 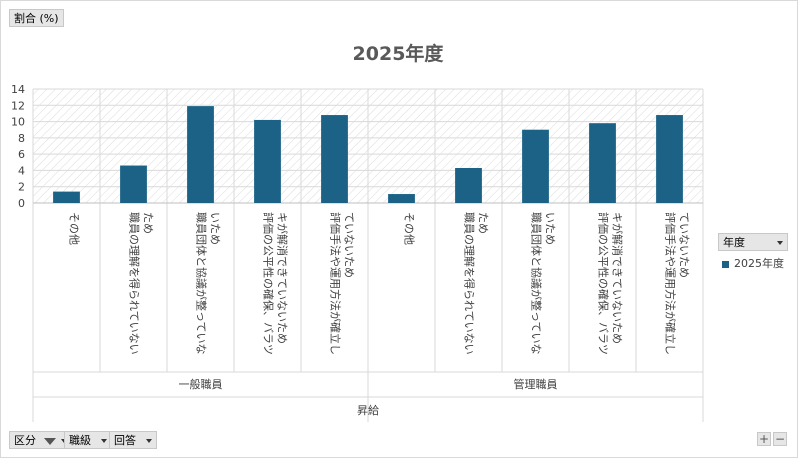 What do you see at coordinates (21, 170) in the screenshot?
I see `y-tick-label: 4` at bounding box center [21, 170].